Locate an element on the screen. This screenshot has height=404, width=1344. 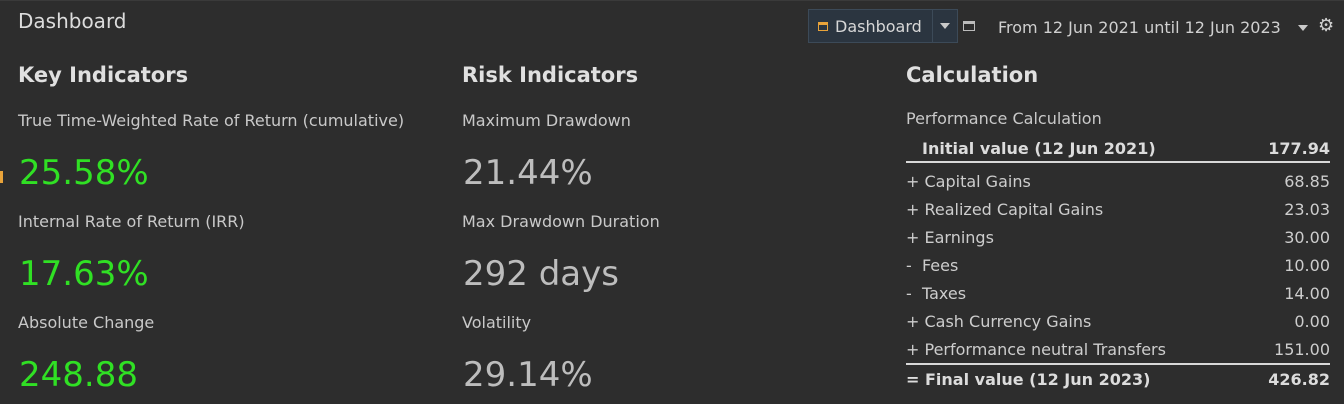
calc-row-label: - Taxes is located at coordinates (936, 293).